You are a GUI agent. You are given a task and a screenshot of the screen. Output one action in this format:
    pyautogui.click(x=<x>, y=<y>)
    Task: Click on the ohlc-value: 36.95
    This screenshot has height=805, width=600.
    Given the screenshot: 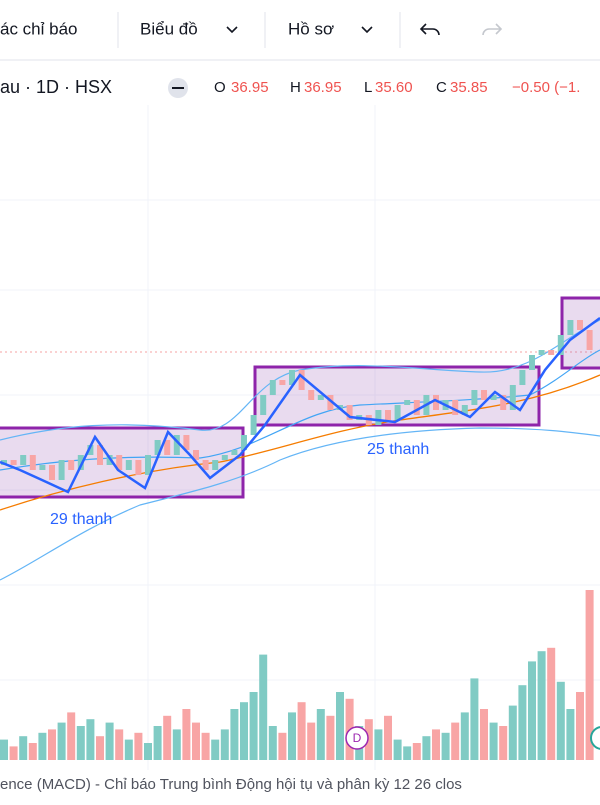 What is the action you would take?
    pyautogui.click(x=323, y=87)
    